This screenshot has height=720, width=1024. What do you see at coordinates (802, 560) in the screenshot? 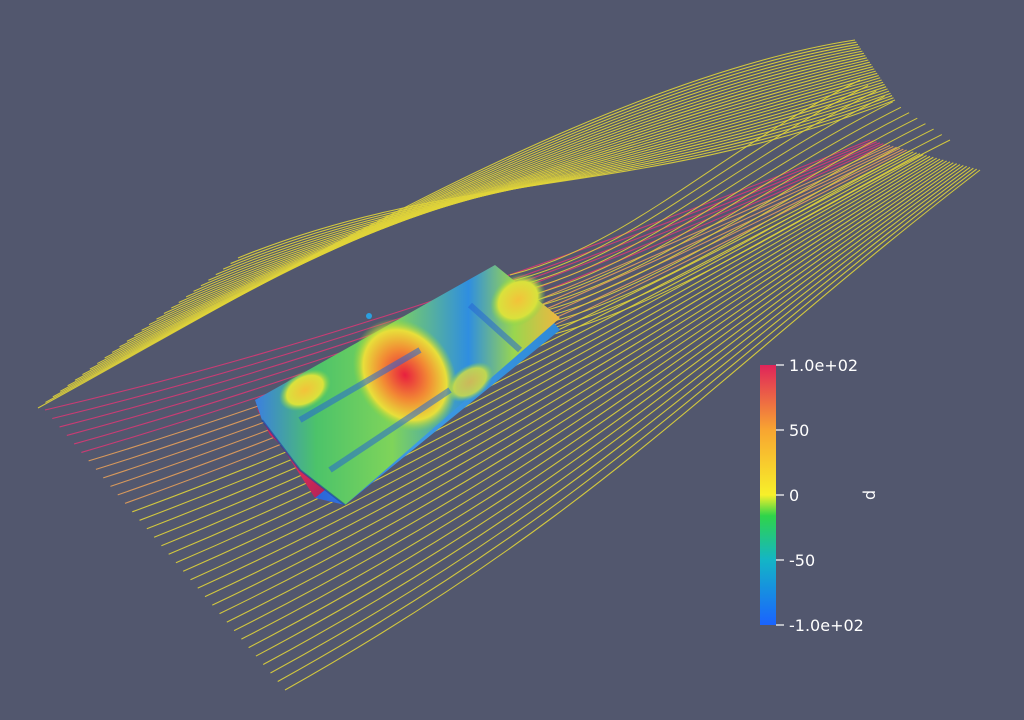
I see `colorbar-tick-label: -50` at bounding box center [802, 560].